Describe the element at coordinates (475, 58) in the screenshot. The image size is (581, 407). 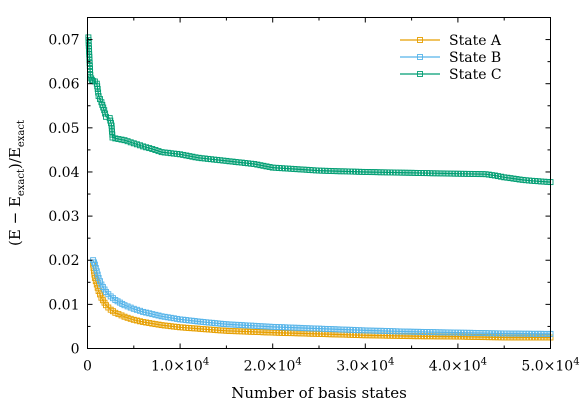
I see `legend-label-state-b: State B` at that location.